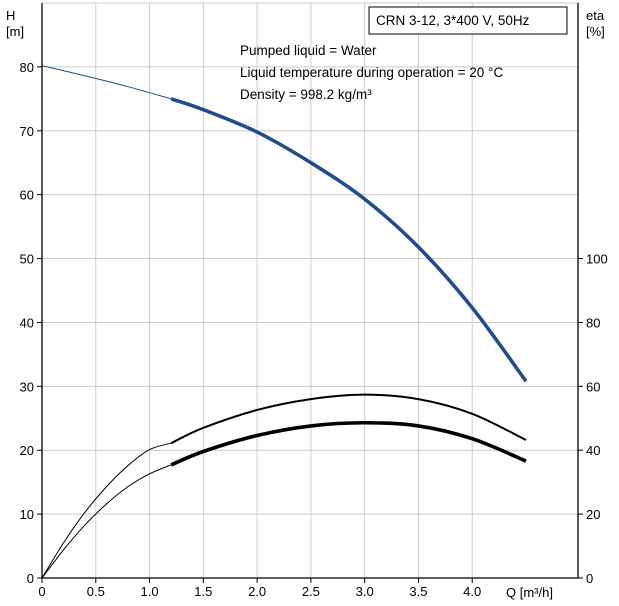 Image resolution: width=619 pixels, height=606 pixels. Describe the element at coordinates (15, 31) in the screenshot. I see `left-axis-label-line2: [m]` at that location.